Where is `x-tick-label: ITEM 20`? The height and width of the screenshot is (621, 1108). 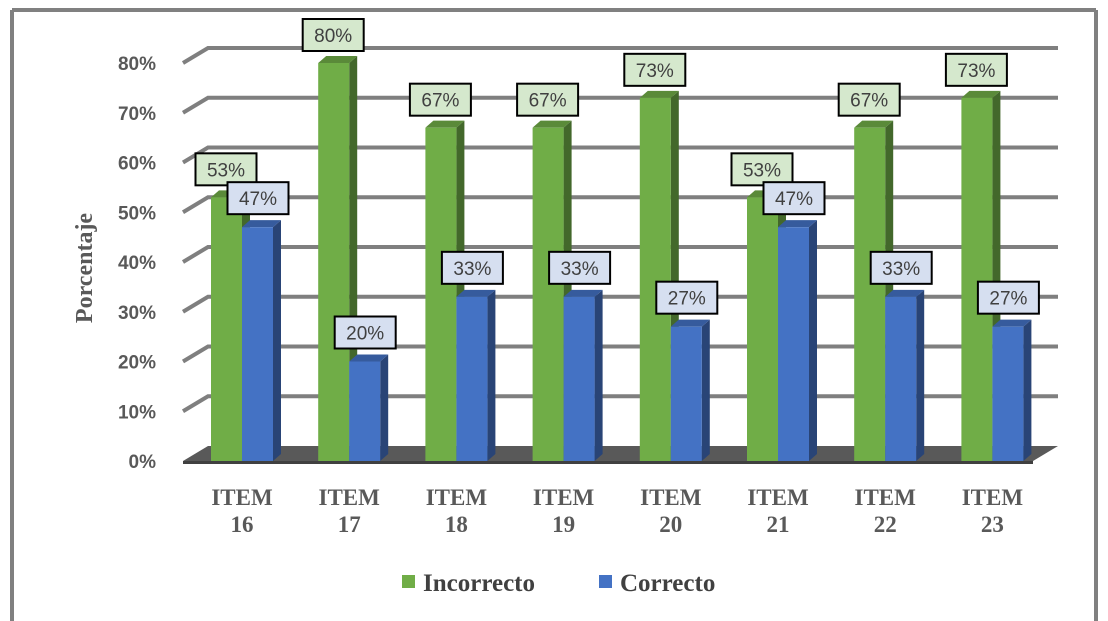 x-tick-label: ITEM 20 is located at coordinates (671, 511).